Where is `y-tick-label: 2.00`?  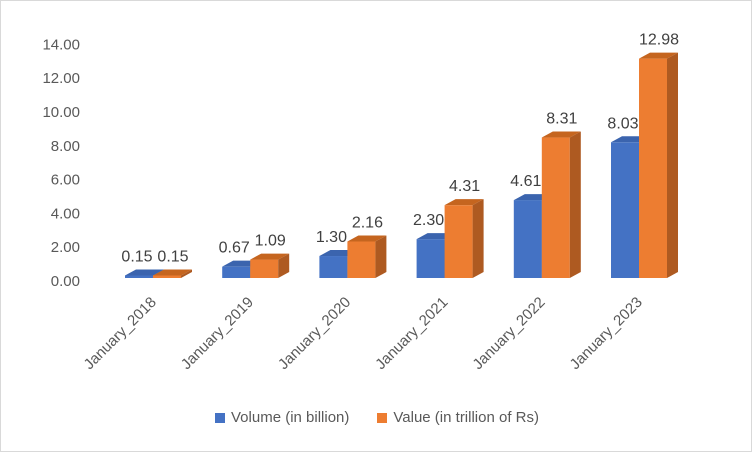
y-tick-label: 2.00 is located at coordinates (65, 247).